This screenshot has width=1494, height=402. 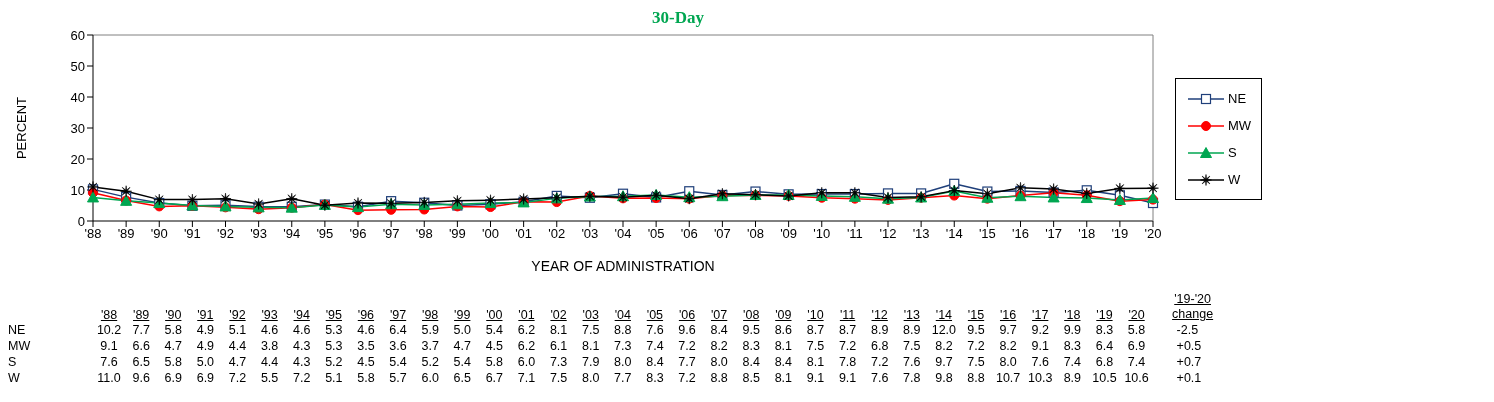 I want to click on x-tick-label: '88, so click(x=93, y=234).